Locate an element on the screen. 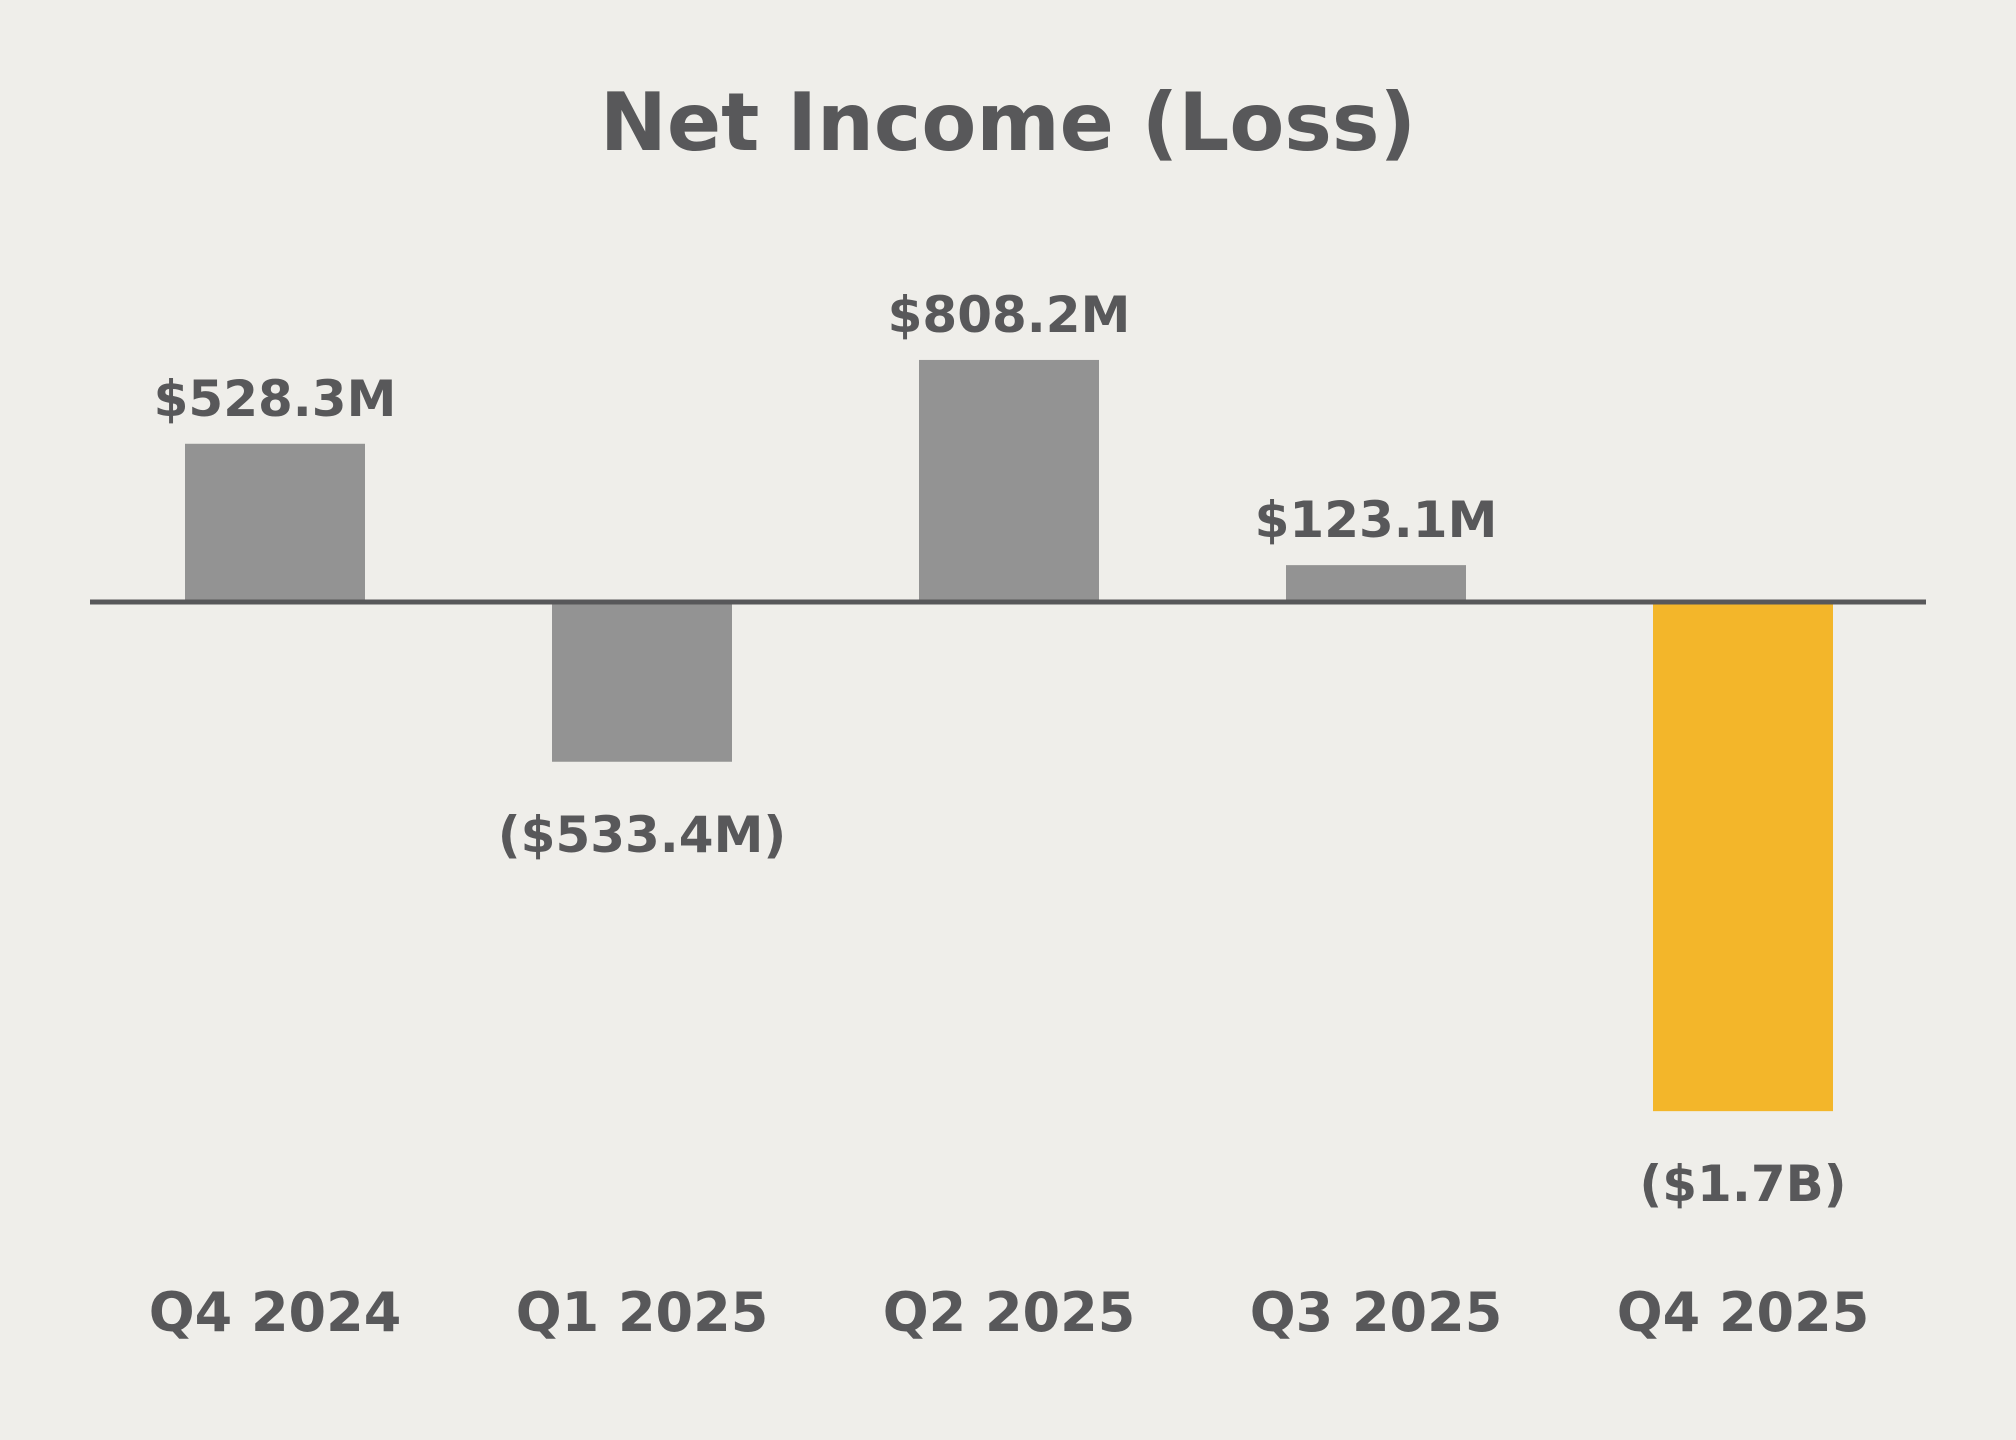 The width and height of the screenshot is (2016, 1440). bar-q1-2025 is located at coordinates (642, 682).